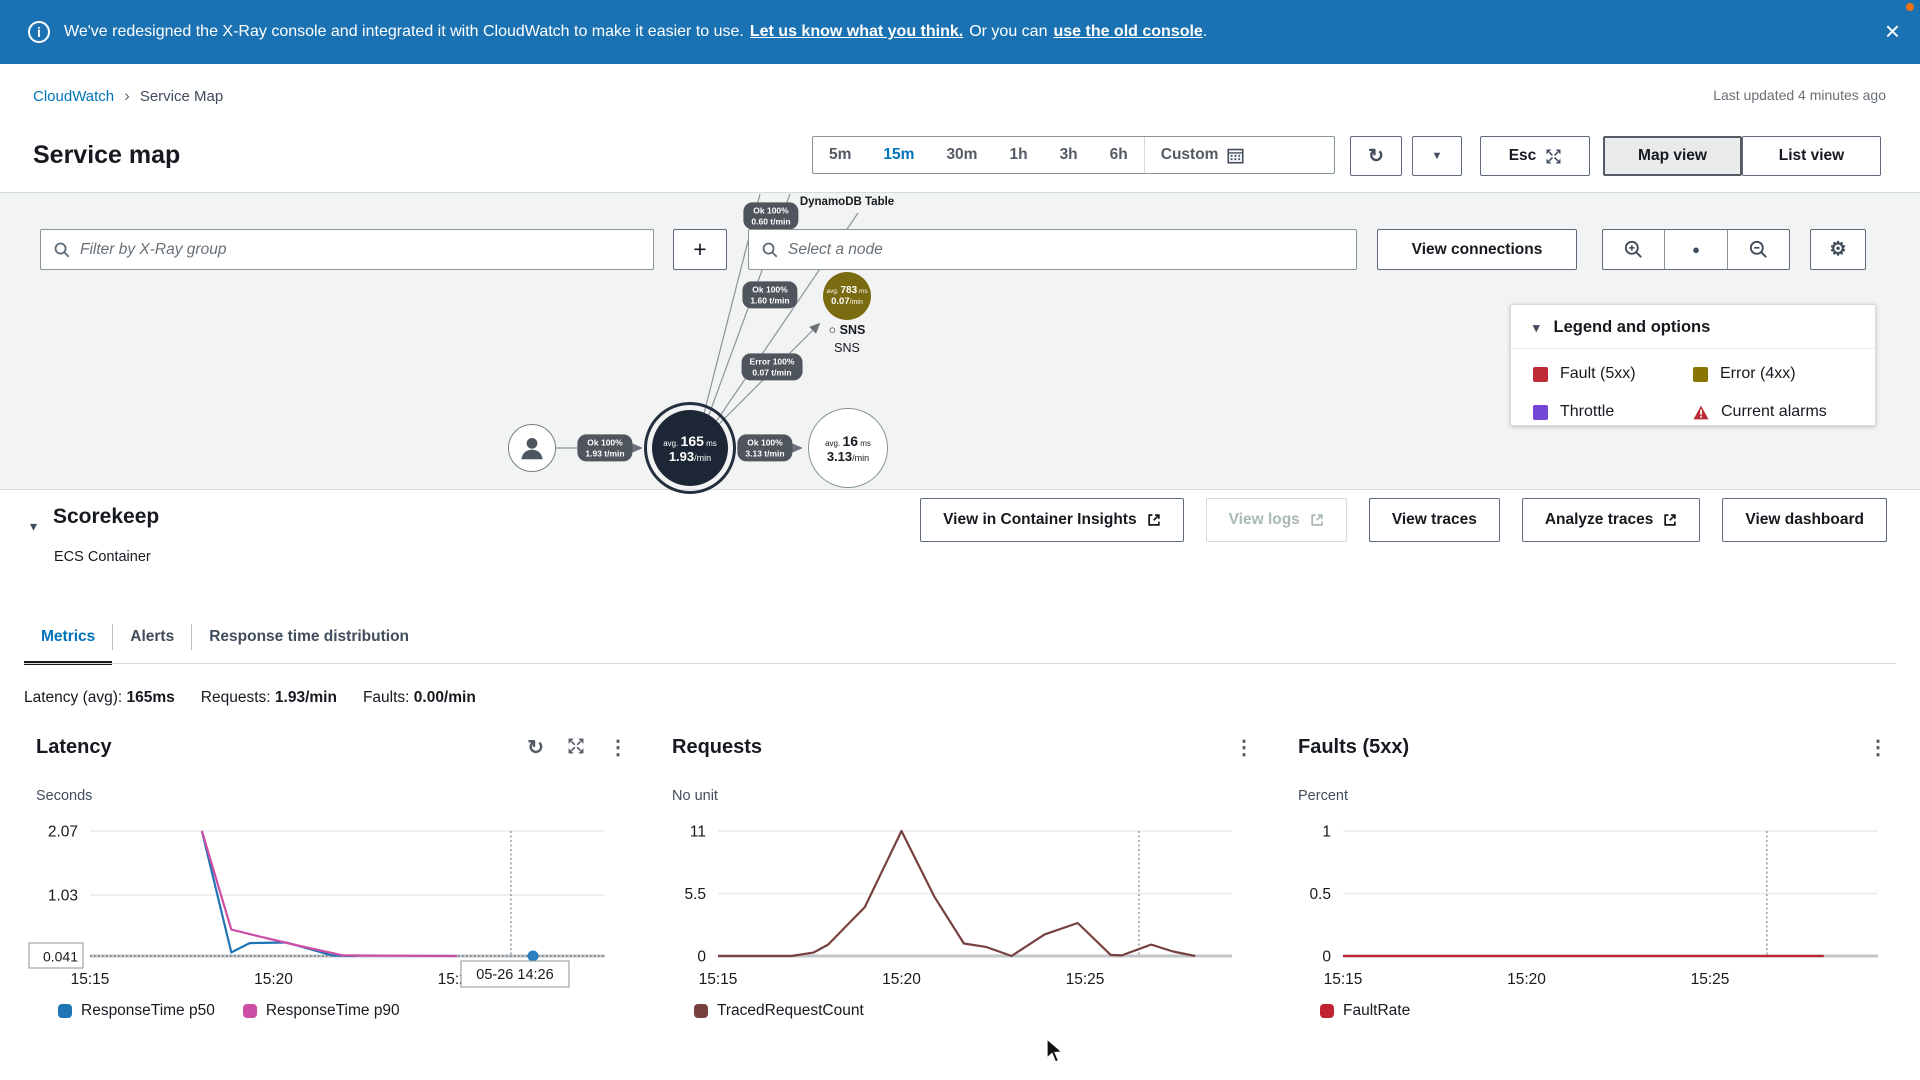 This screenshot has width=1920, height=1080. I want to click on button-label: Analyze traces, so click(1599, 519).